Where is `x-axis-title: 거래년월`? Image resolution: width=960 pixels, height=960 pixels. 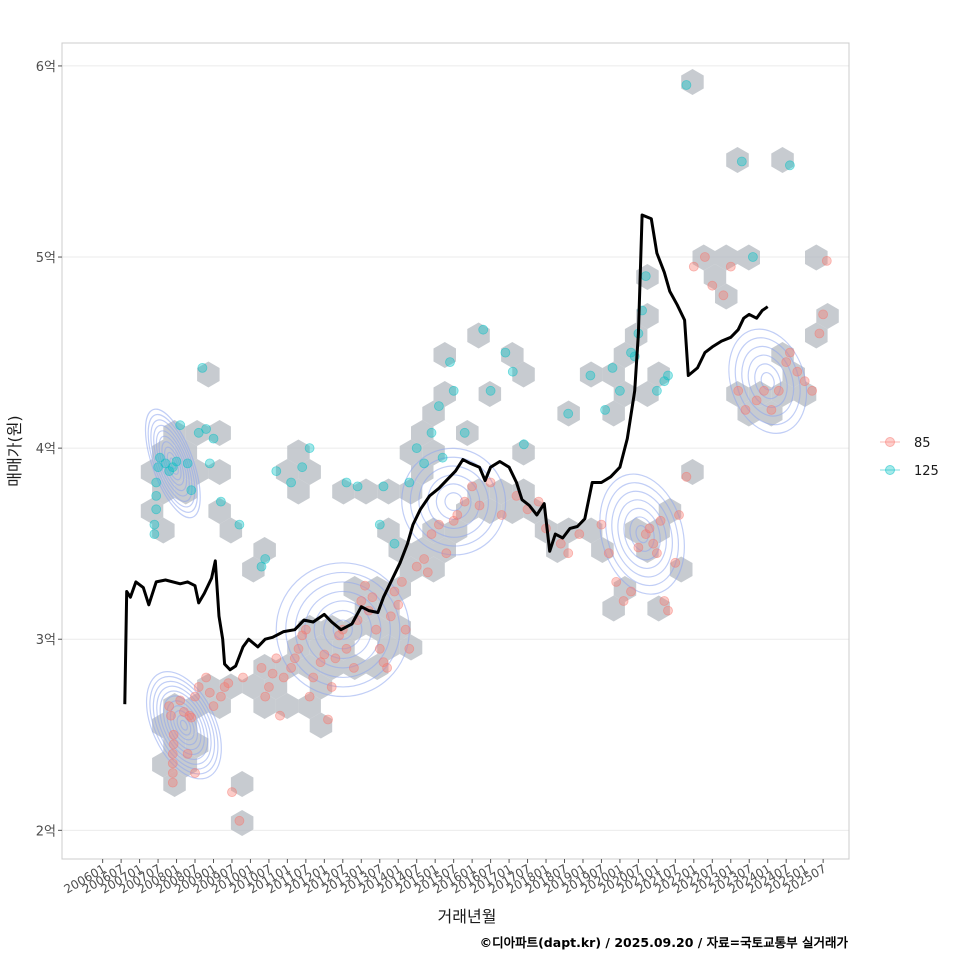 x-axis-title: 거래년월 is located at coordinates (467, 916).